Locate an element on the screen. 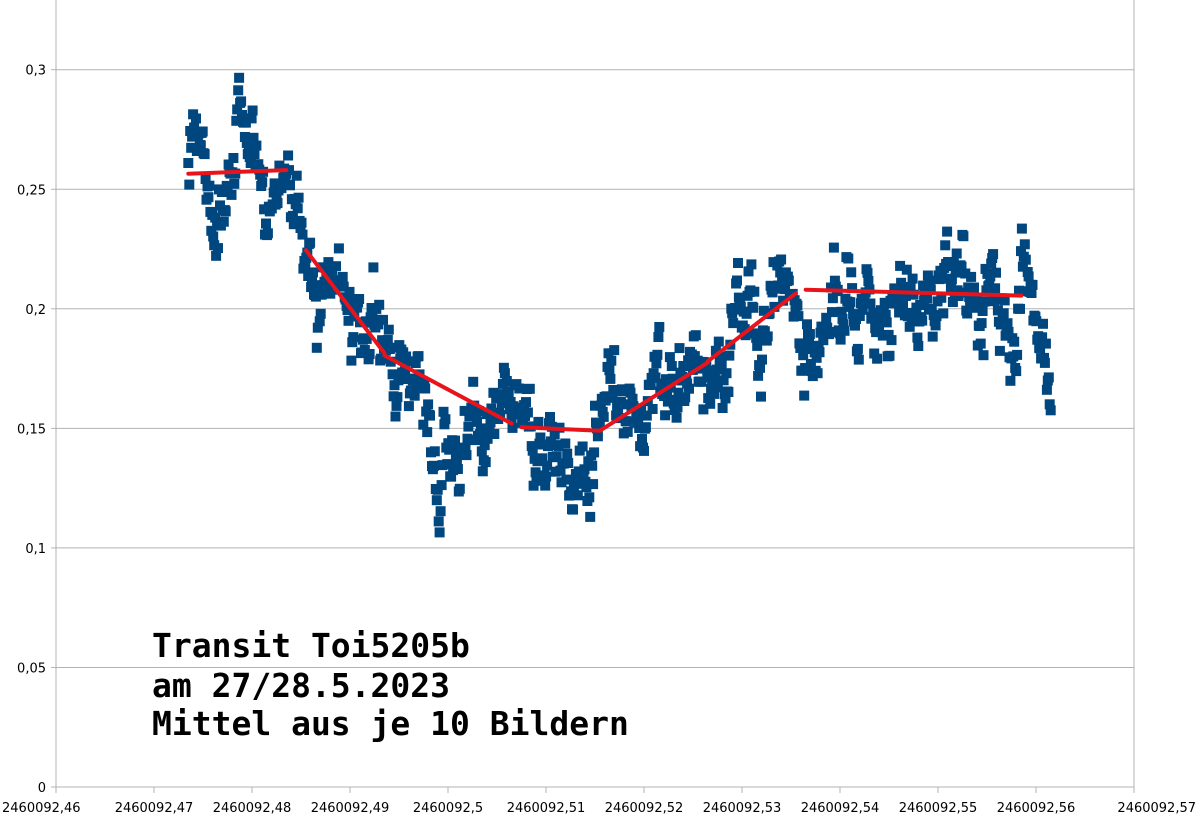 The width and height of the screenshot is (1200, 840). x-tick-label: 2460092,47 is located at coordinates (154, 808).